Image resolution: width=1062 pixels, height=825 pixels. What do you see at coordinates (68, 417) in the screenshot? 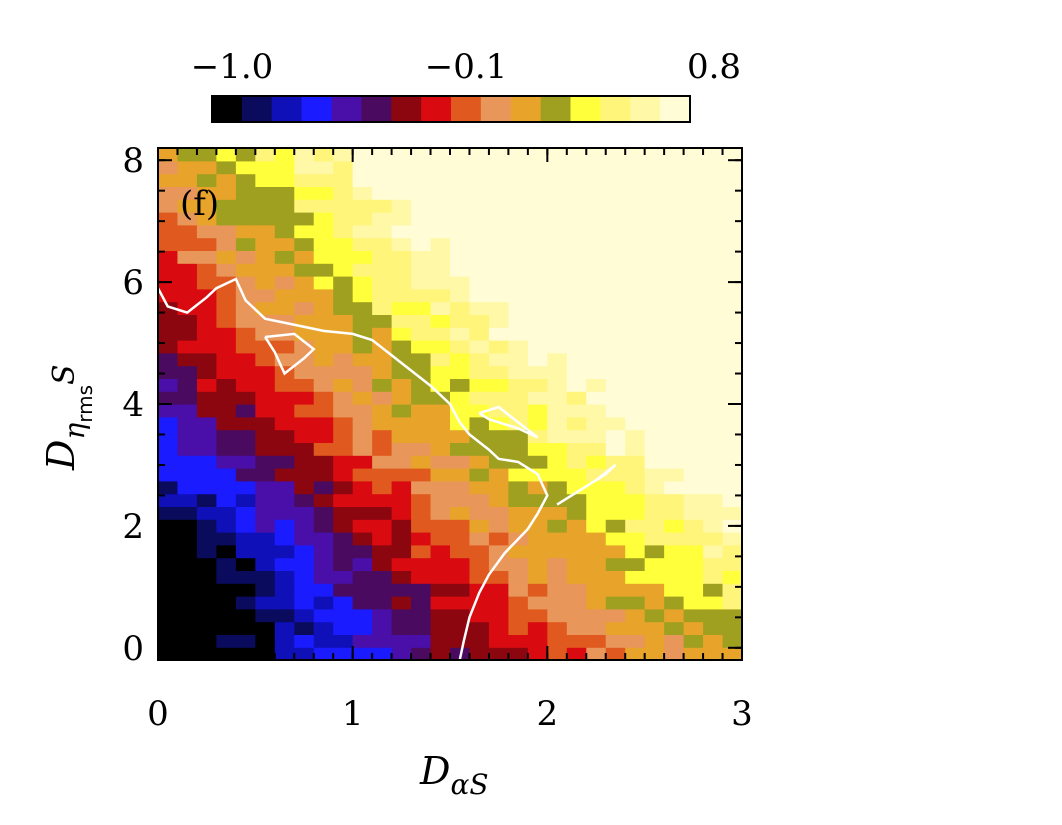
I see `svg-text: DηrmsS` at bounding box center [68, 417].